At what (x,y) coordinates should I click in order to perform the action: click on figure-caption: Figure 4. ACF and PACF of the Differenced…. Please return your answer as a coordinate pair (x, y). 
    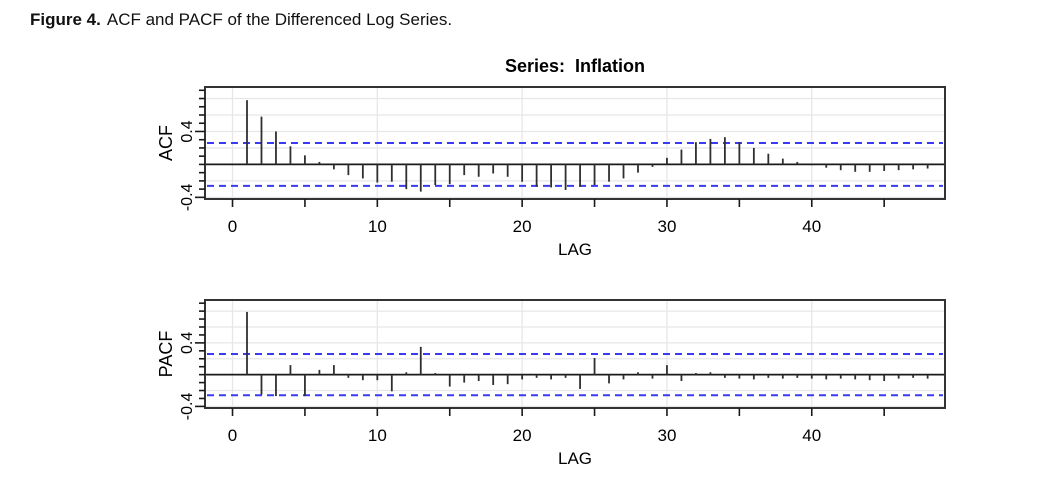
    Looking at the image, I should click on (241, 20).